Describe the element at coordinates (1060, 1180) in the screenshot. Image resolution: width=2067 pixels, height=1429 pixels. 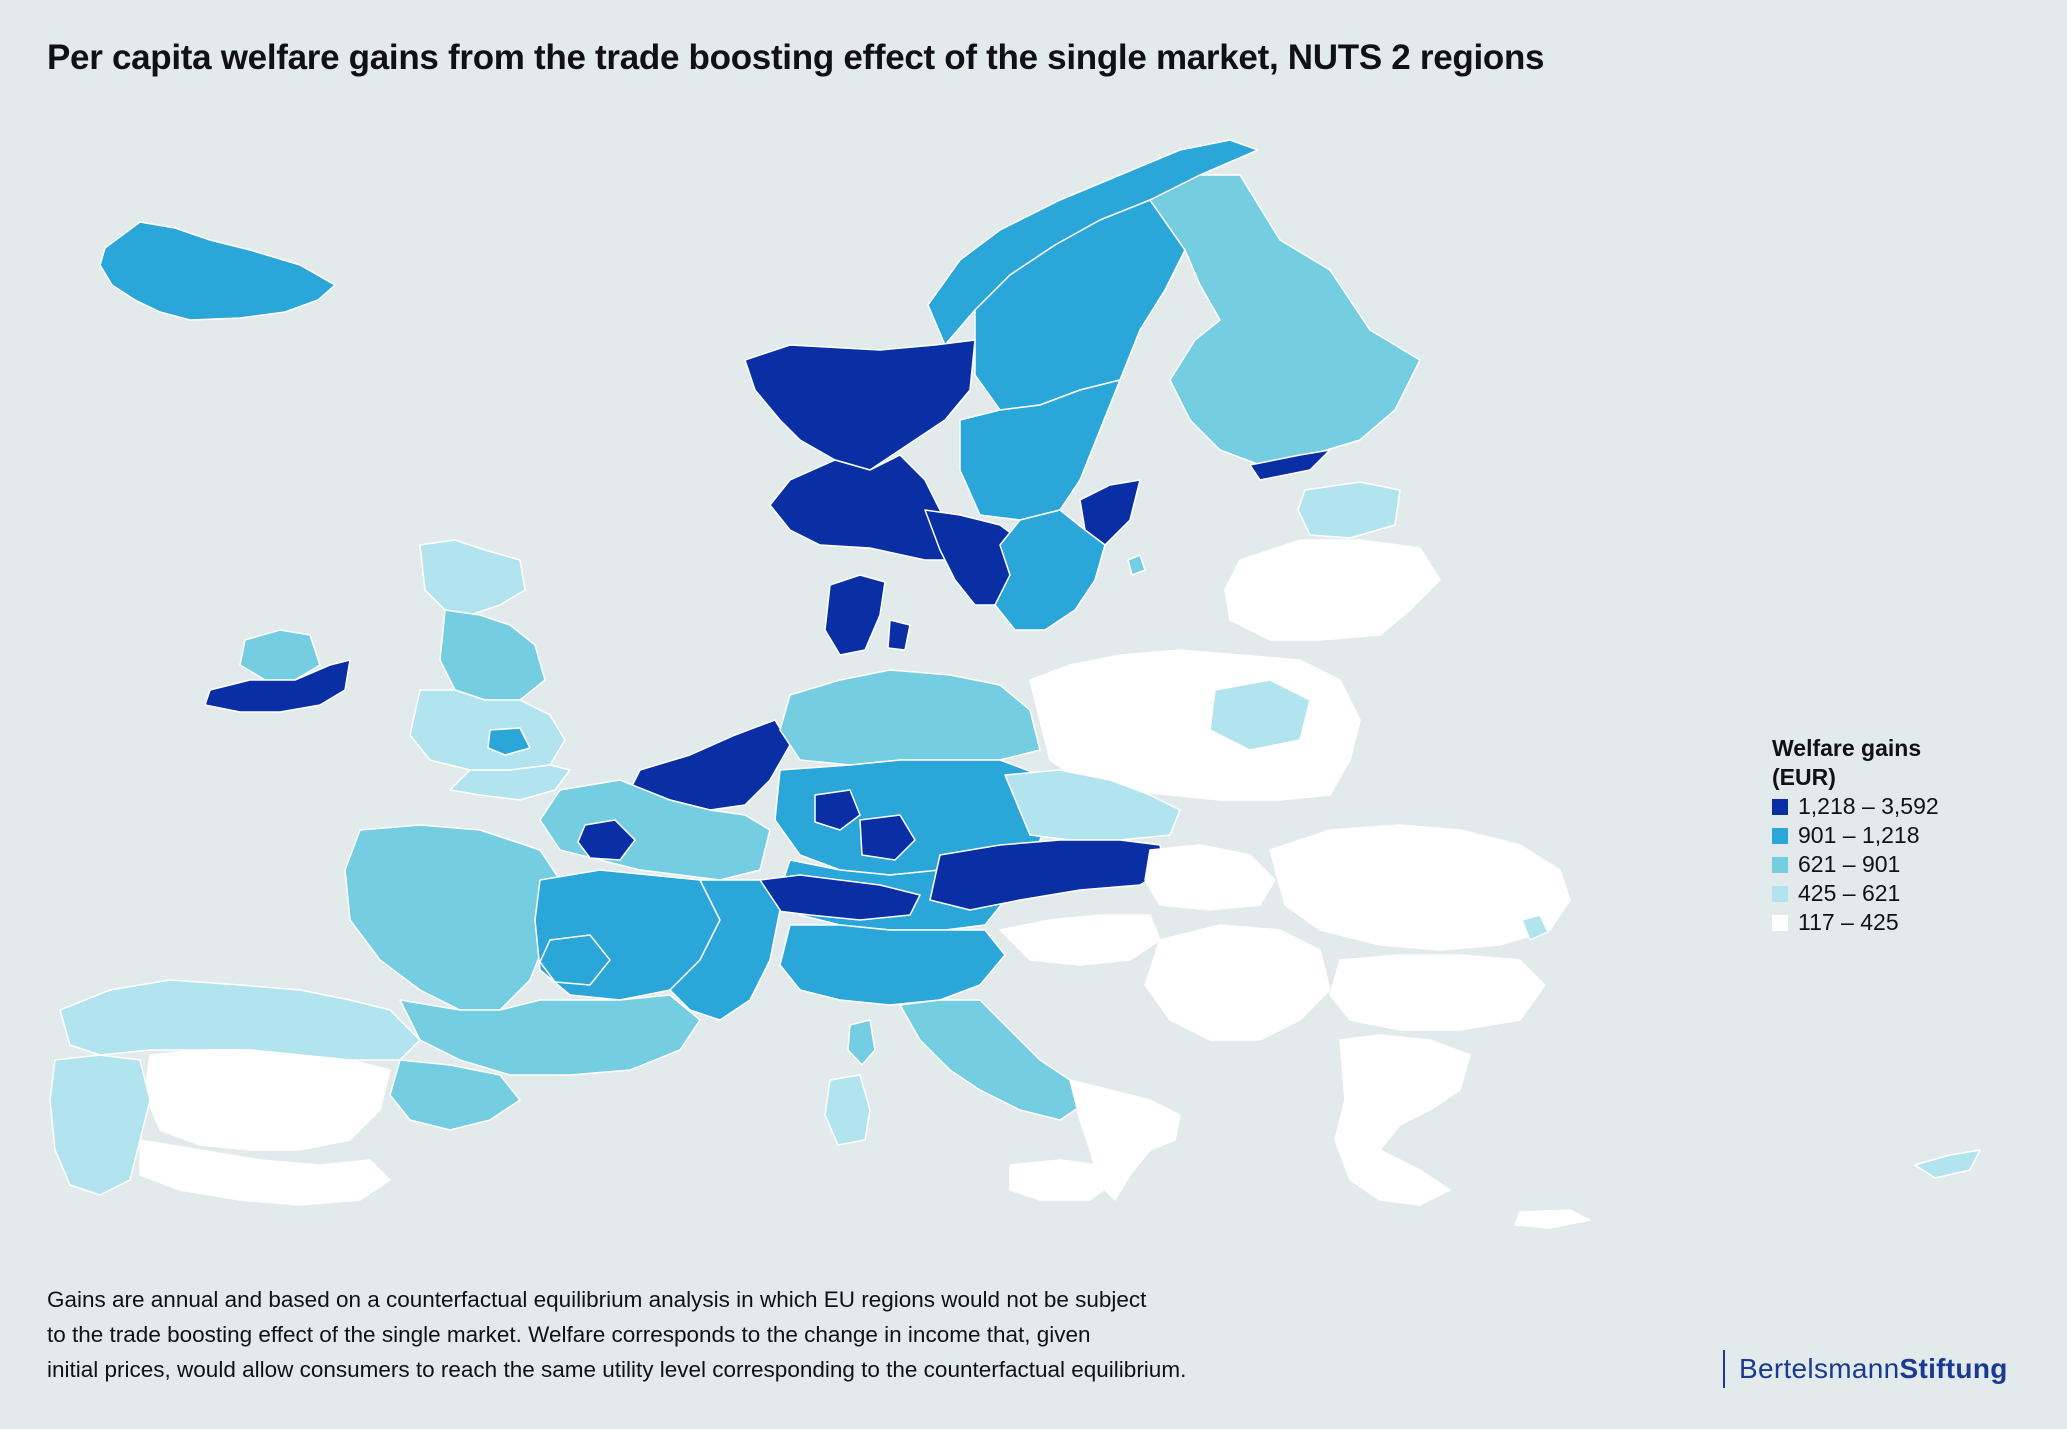
I see `region-sicily` at that location.